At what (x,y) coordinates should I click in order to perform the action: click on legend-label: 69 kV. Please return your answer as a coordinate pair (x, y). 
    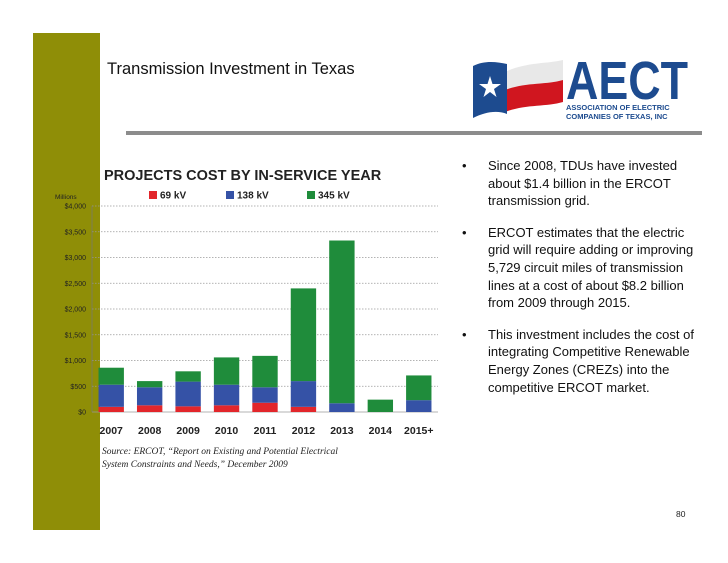
    Looking at the image, I should click on (173, 196).